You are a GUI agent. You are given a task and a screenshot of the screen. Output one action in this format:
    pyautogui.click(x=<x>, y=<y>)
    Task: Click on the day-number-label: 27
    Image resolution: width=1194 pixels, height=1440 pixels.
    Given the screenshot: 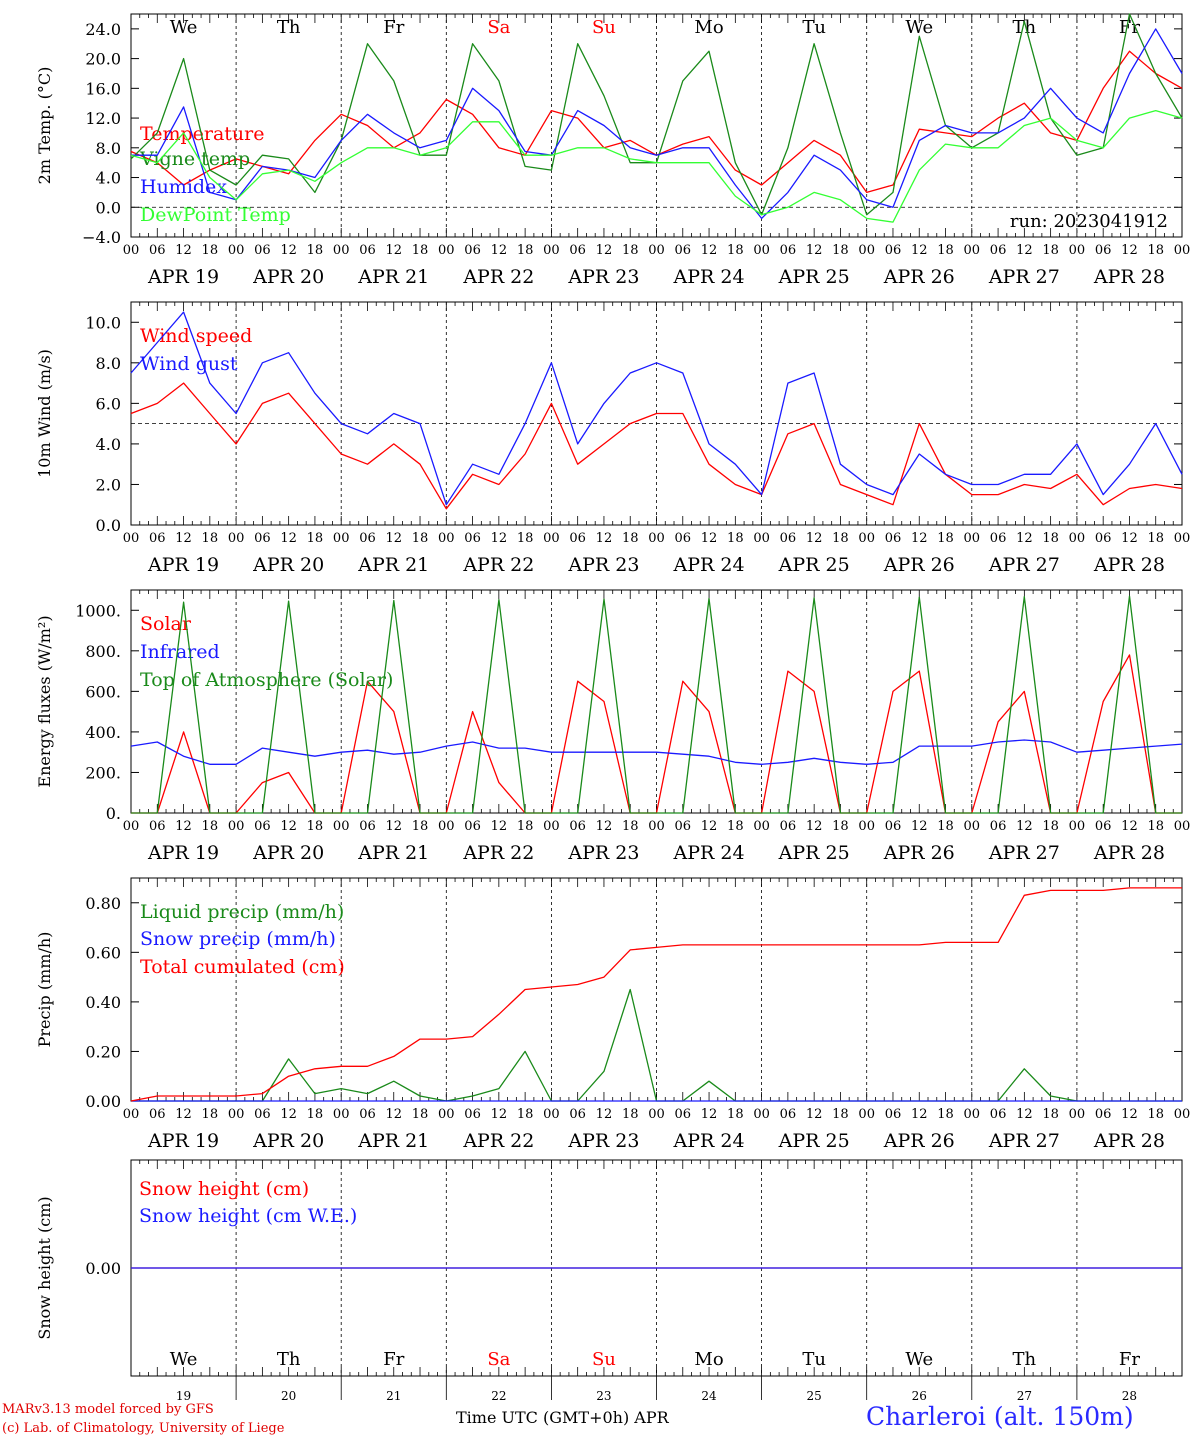 What is the action you would take?
    pyautogui.click(x=1024, y=1396)
    